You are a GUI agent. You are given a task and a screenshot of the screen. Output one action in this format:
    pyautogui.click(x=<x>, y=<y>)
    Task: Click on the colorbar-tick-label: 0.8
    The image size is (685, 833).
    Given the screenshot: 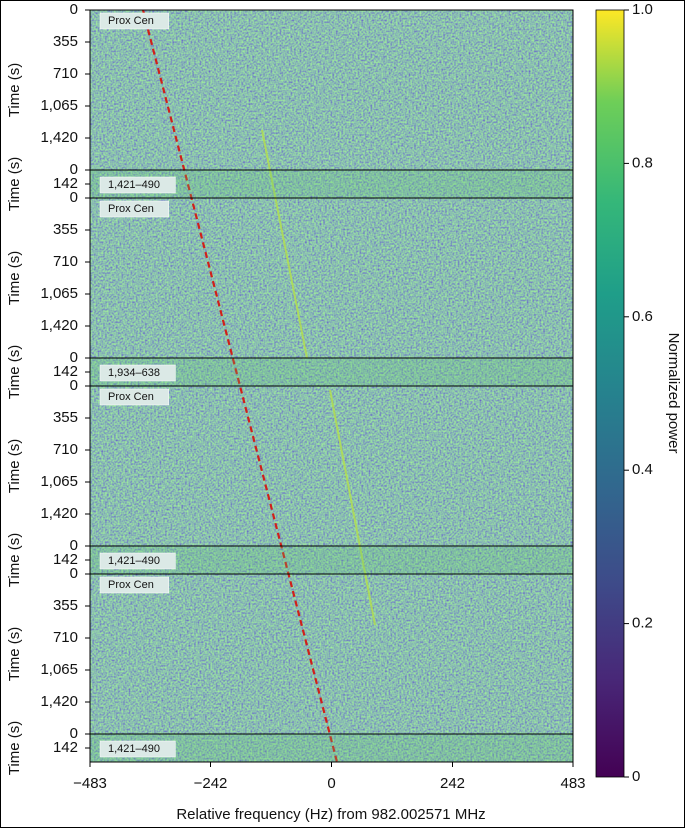 What is the action you would take?
    pyautogui.click(x=642, y=162)
    